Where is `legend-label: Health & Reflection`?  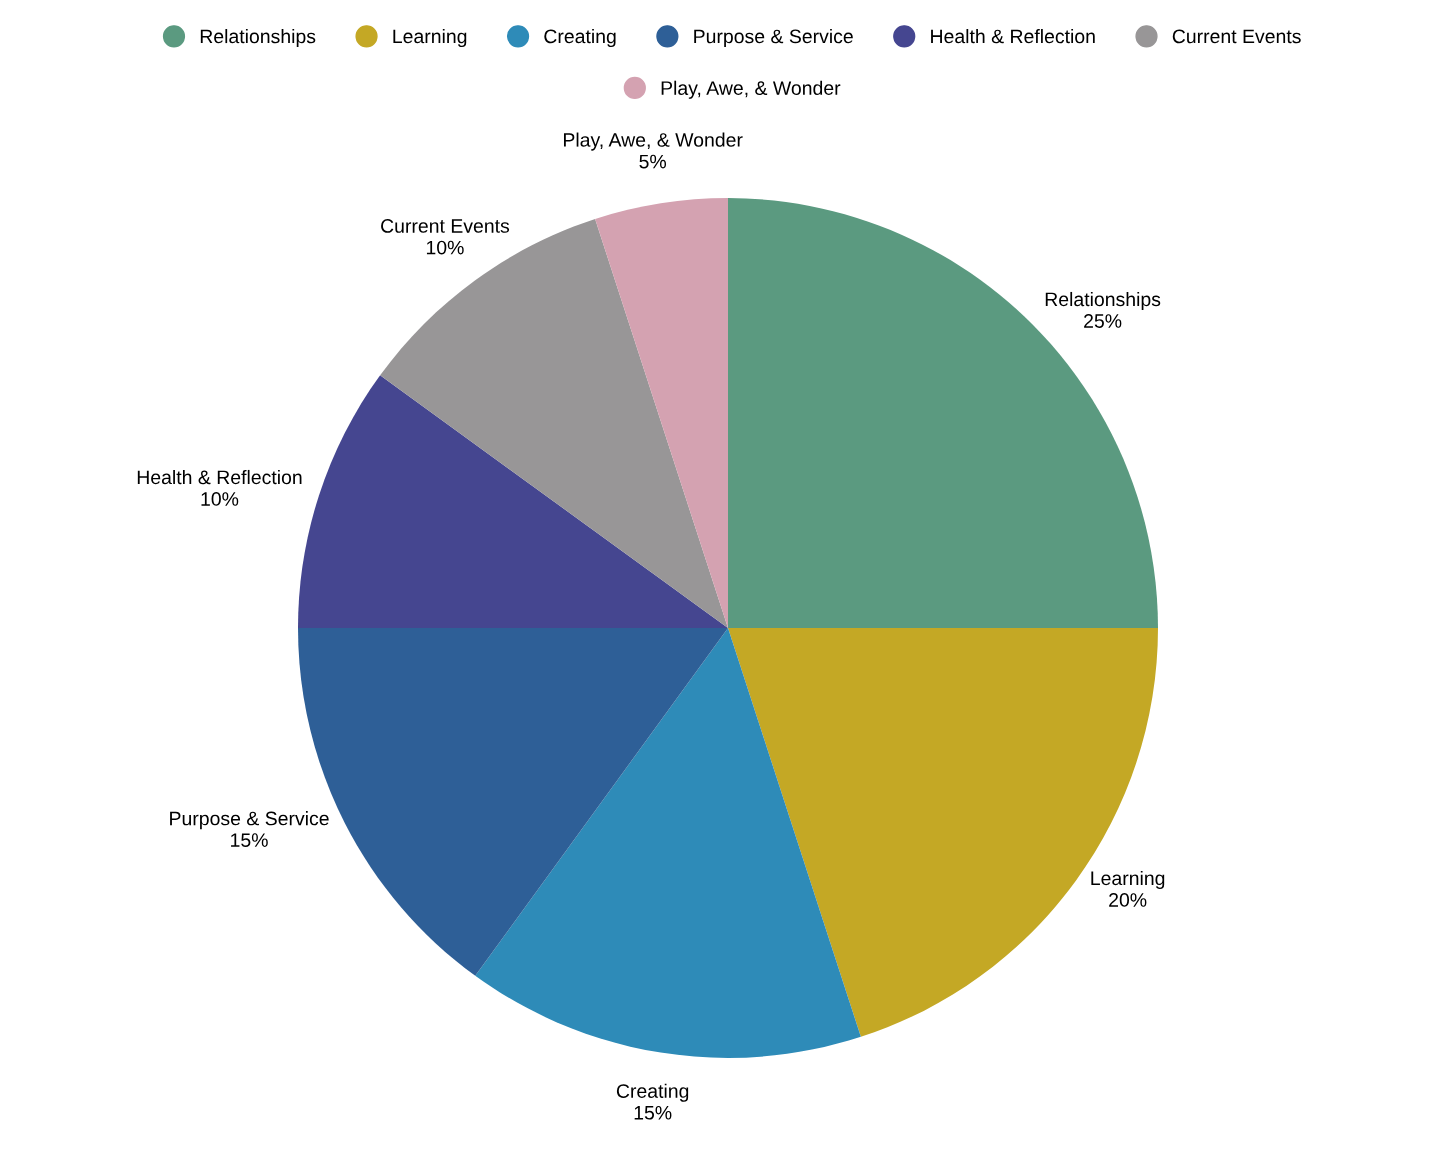
legend-label: Health & Reflection is located at coordinates (1013, 36).